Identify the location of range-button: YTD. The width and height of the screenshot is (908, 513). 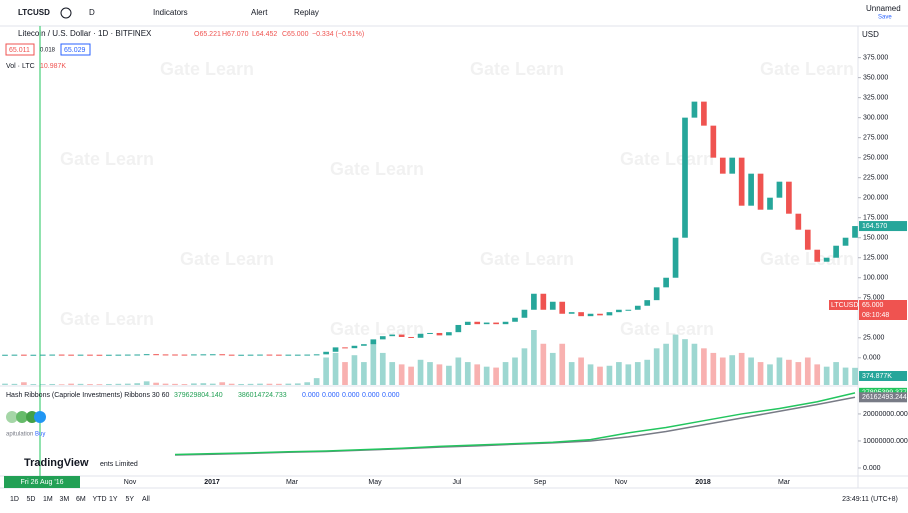
(100, 499).